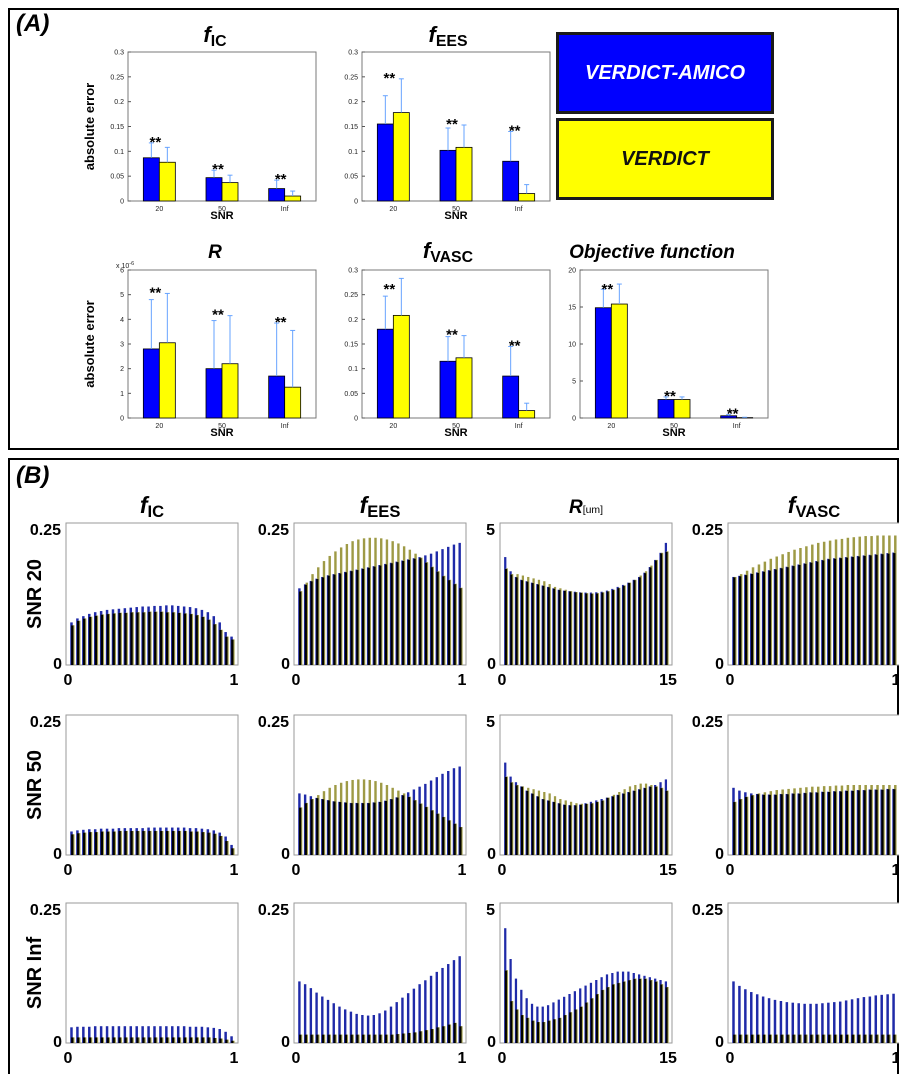 This screenshot has width=899, height=1074. Describe the element at coordinates (365, 505) in the screenshot. I see `hist-col-1-title-main: f` at that location.